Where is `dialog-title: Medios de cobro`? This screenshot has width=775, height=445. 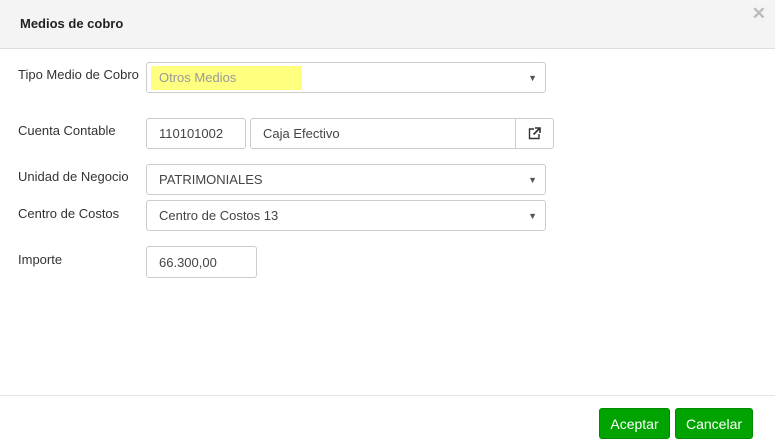 dialog-title: Medios de cobro is located at coordinates (72, 23).